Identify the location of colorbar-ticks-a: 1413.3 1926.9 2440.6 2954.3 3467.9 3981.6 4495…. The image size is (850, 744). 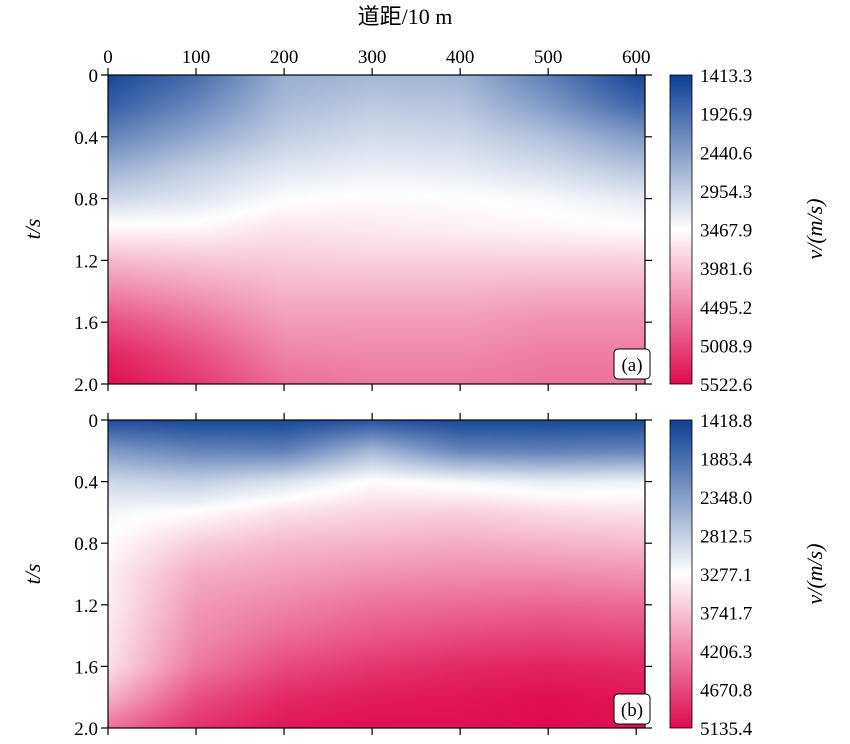
(726, 231).